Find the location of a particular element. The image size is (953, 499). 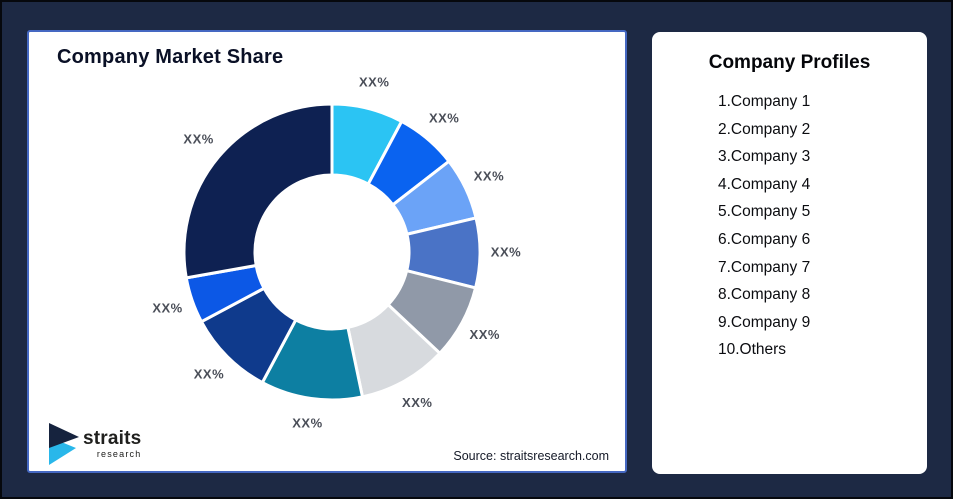

source-text: Source: straitsresearch.com is located at coordinates (531, 456).